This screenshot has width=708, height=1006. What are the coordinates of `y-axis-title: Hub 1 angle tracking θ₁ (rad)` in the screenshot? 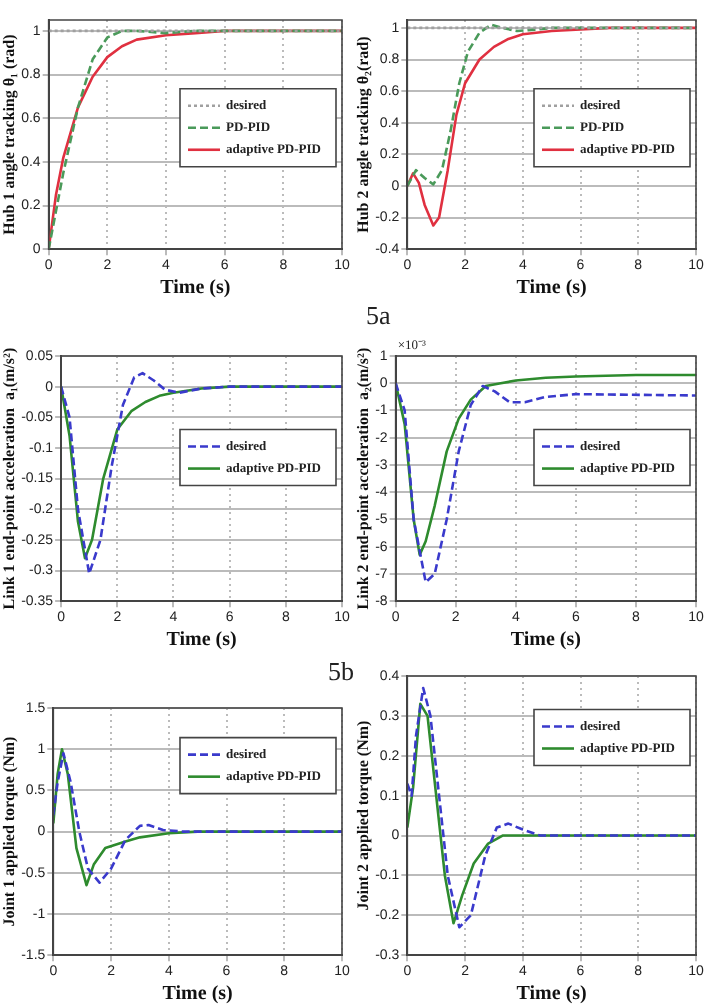 It's located at (9, 134).